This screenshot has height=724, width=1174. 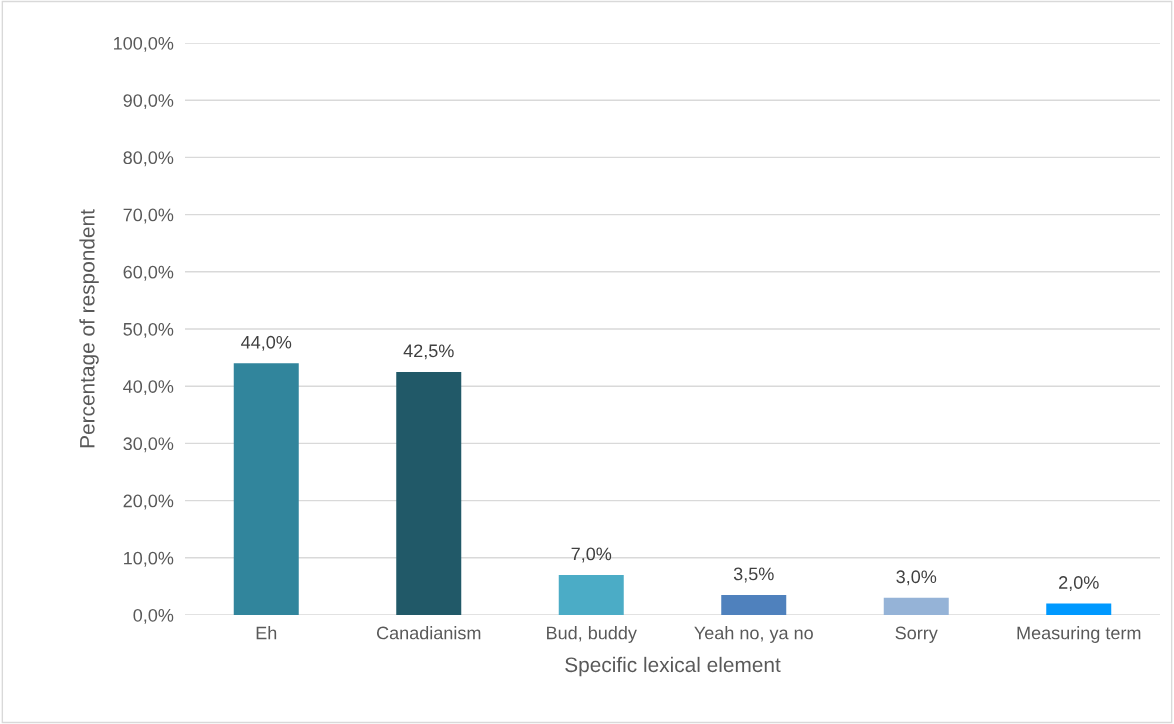 I want to click on x-tick-label: Yeah no, ya no, so click(x=753, y=634).